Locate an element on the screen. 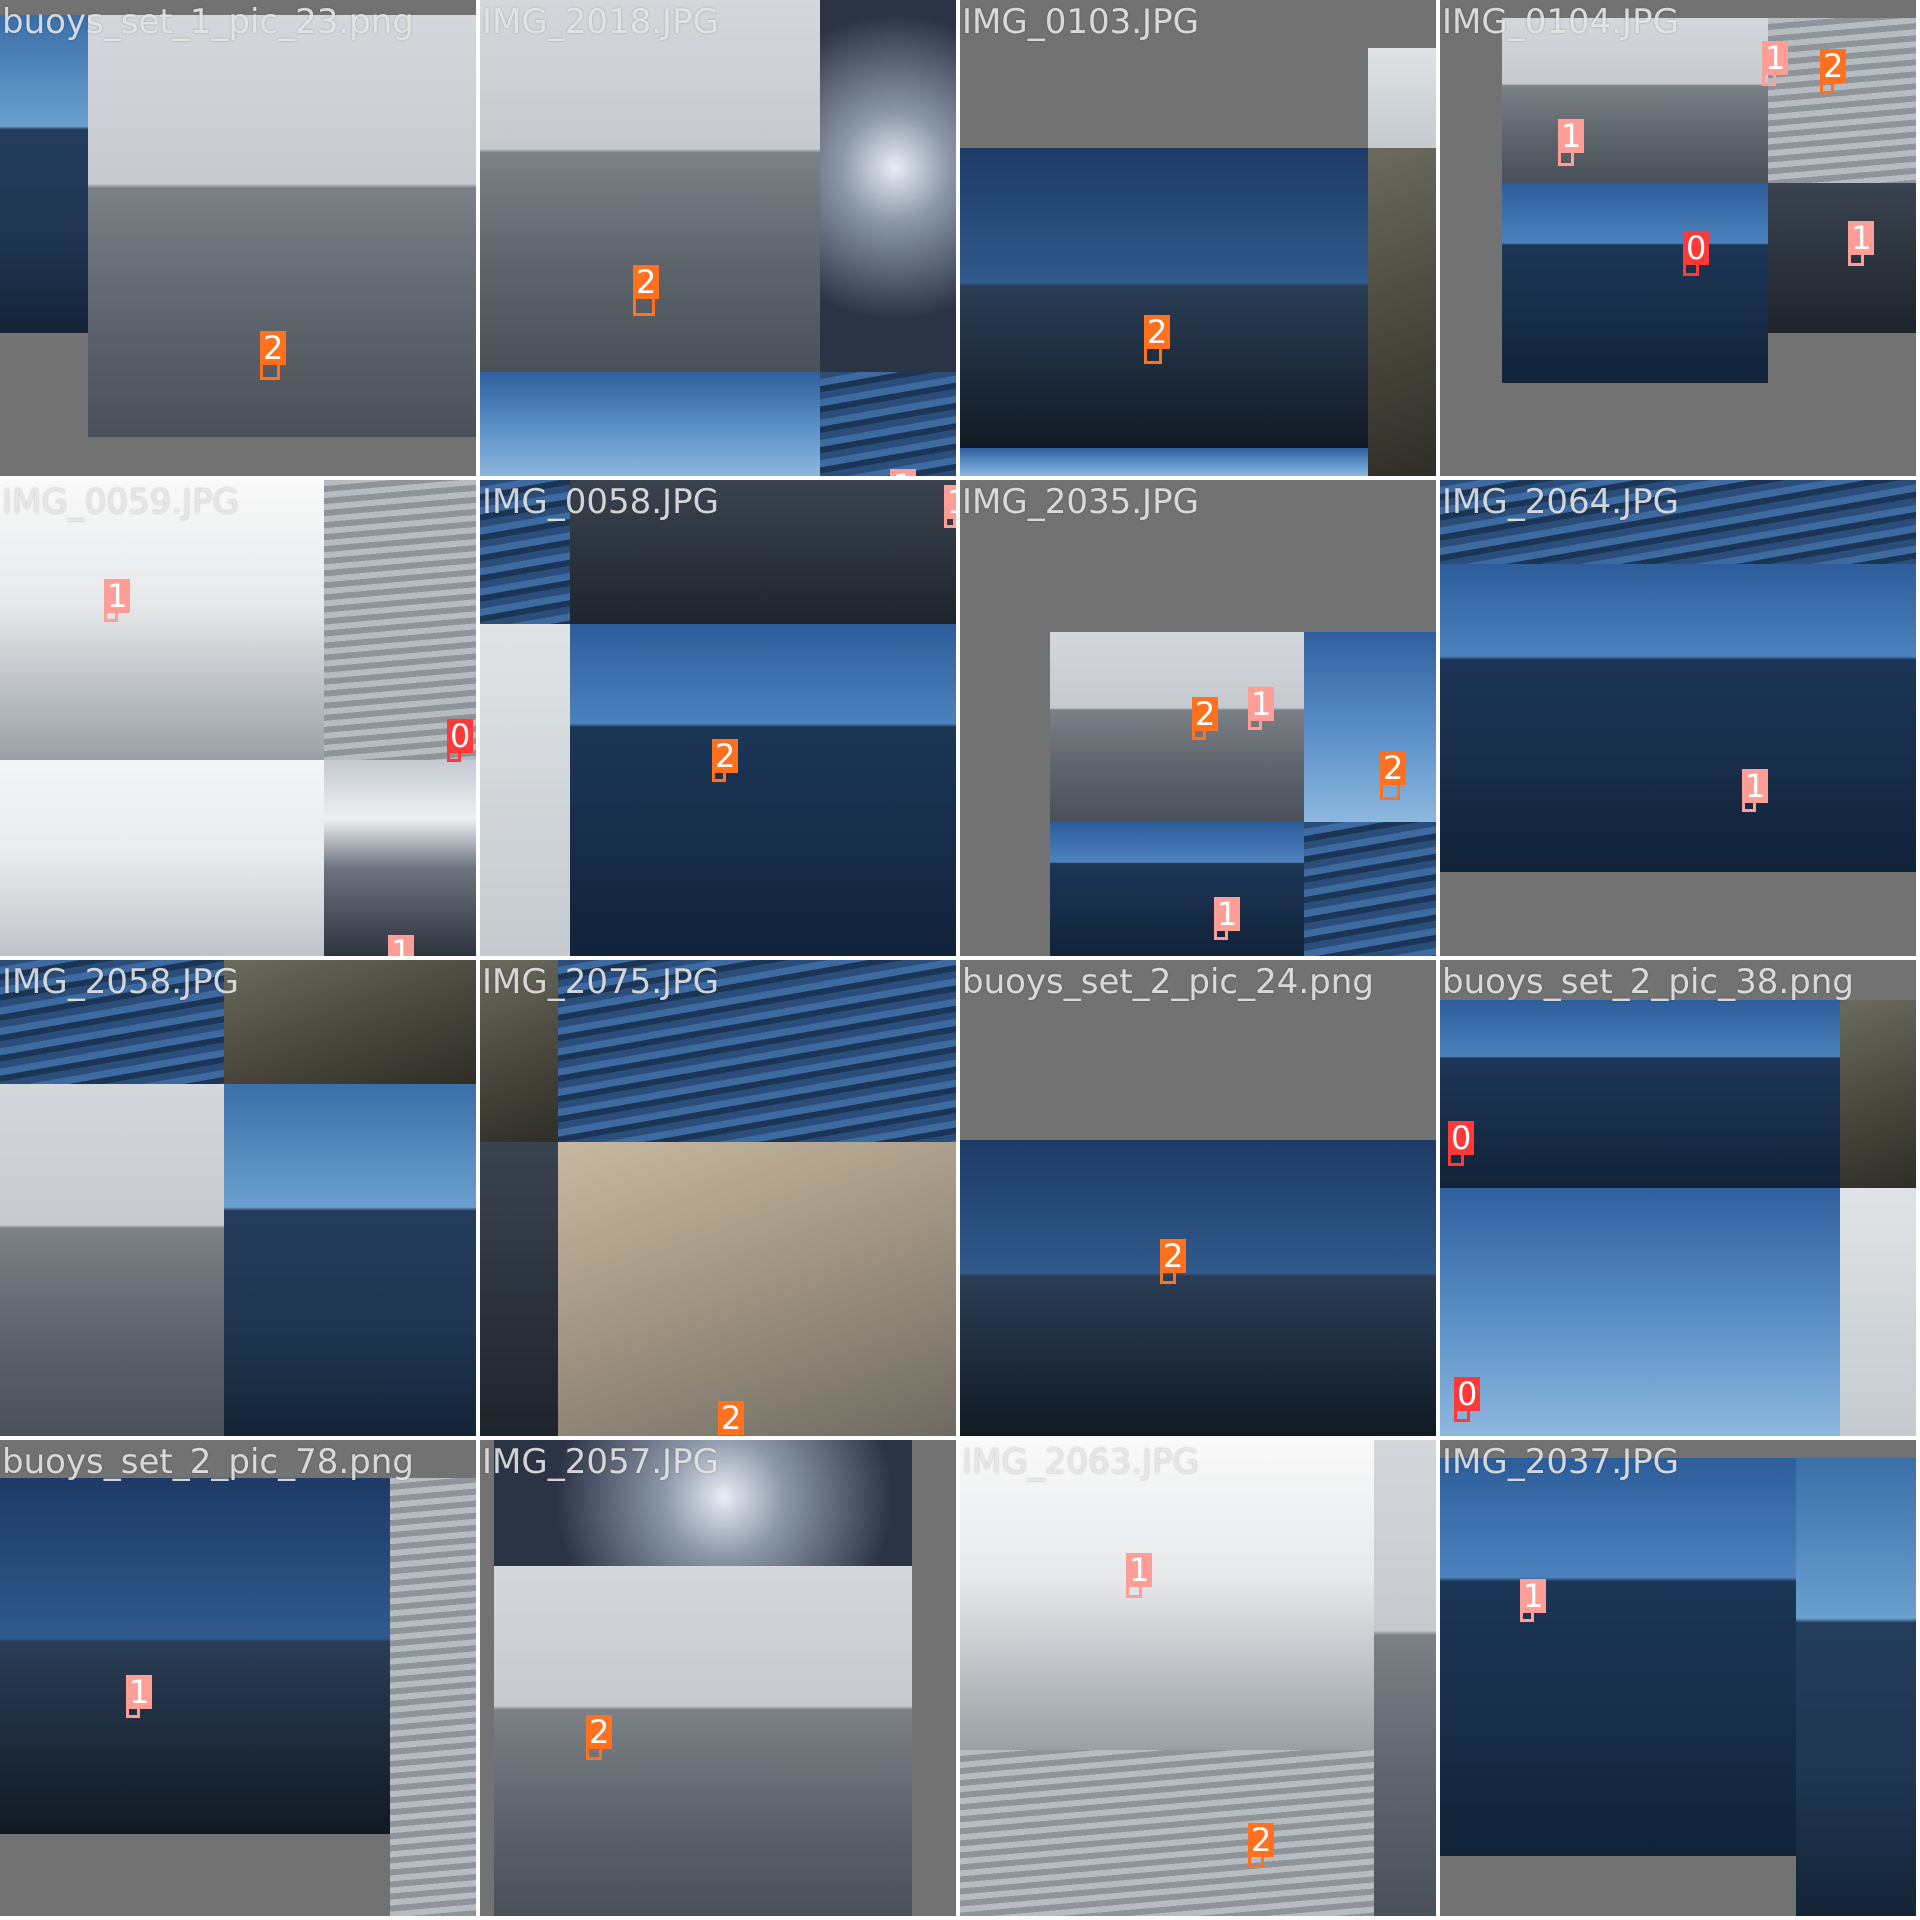 The width and height of the screenshot is (1920, 1920). image-filename: IMG_2058.JPG is located at coordinates (120, 982).